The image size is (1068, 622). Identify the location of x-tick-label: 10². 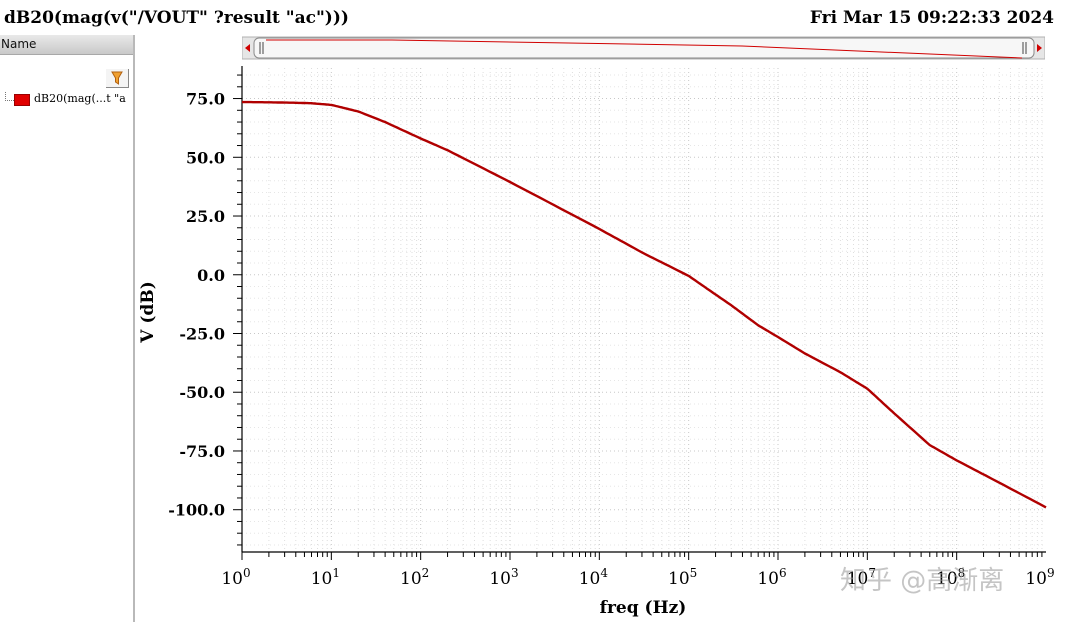
(414, 577).